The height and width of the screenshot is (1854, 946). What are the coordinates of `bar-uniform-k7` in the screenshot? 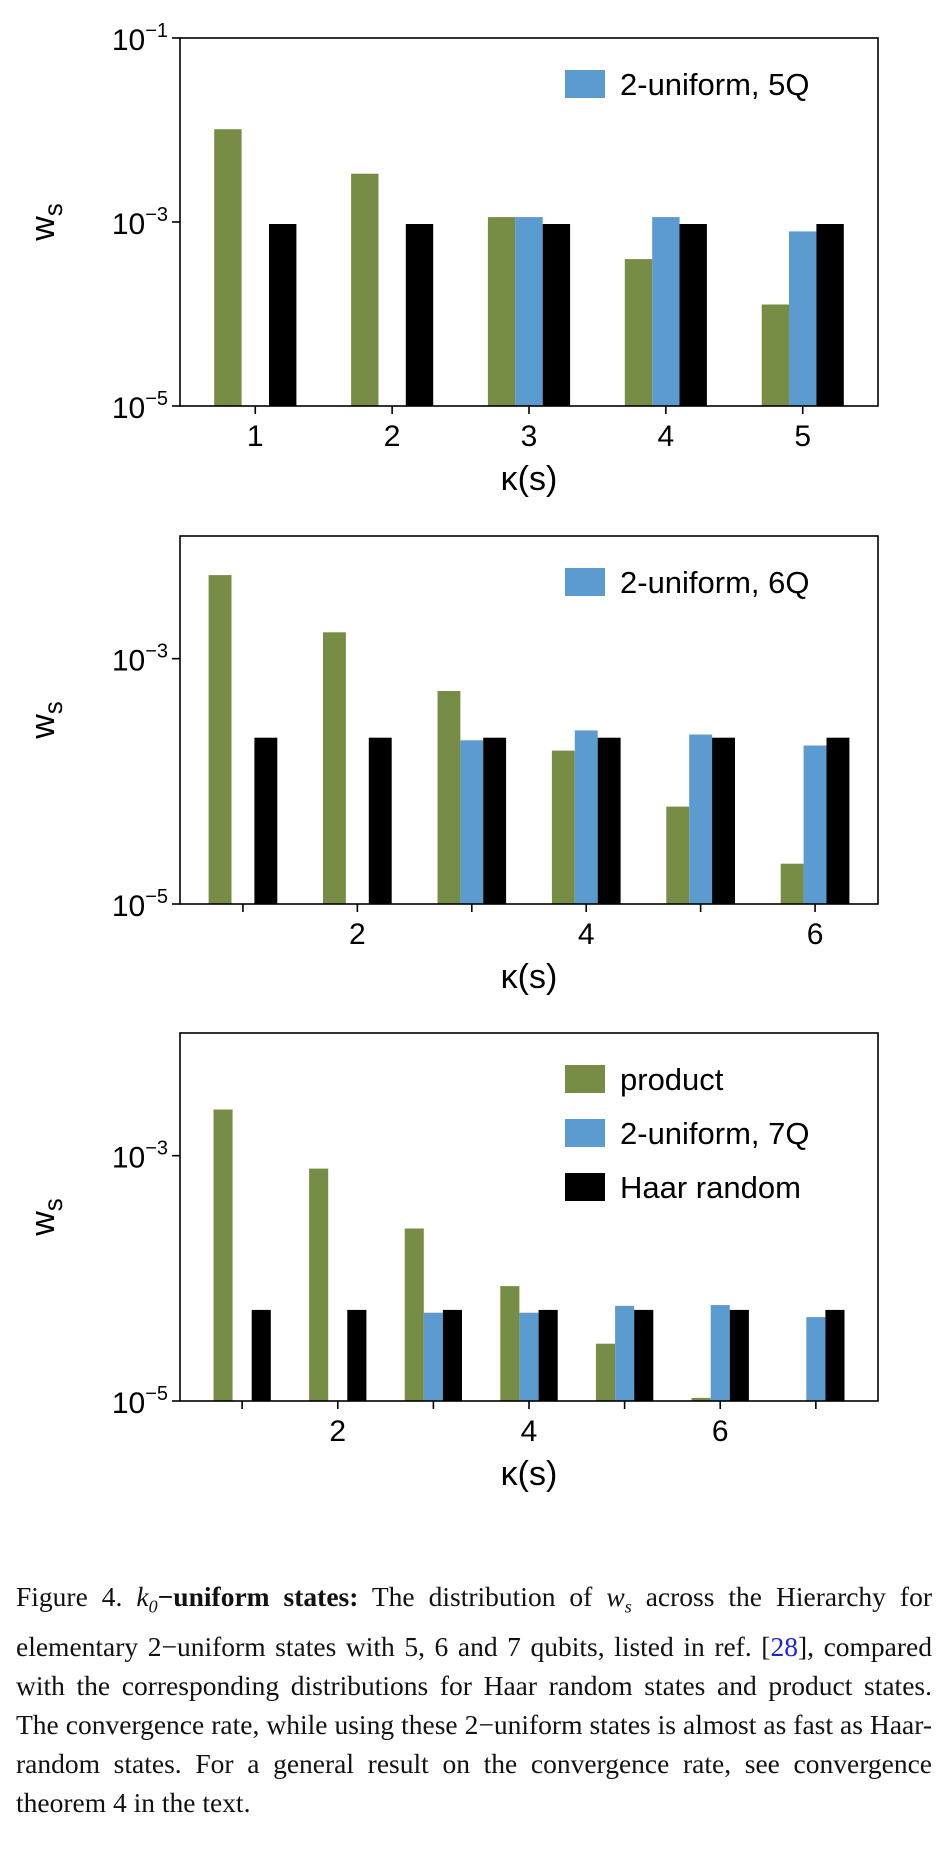 It's located at (816, 1359).